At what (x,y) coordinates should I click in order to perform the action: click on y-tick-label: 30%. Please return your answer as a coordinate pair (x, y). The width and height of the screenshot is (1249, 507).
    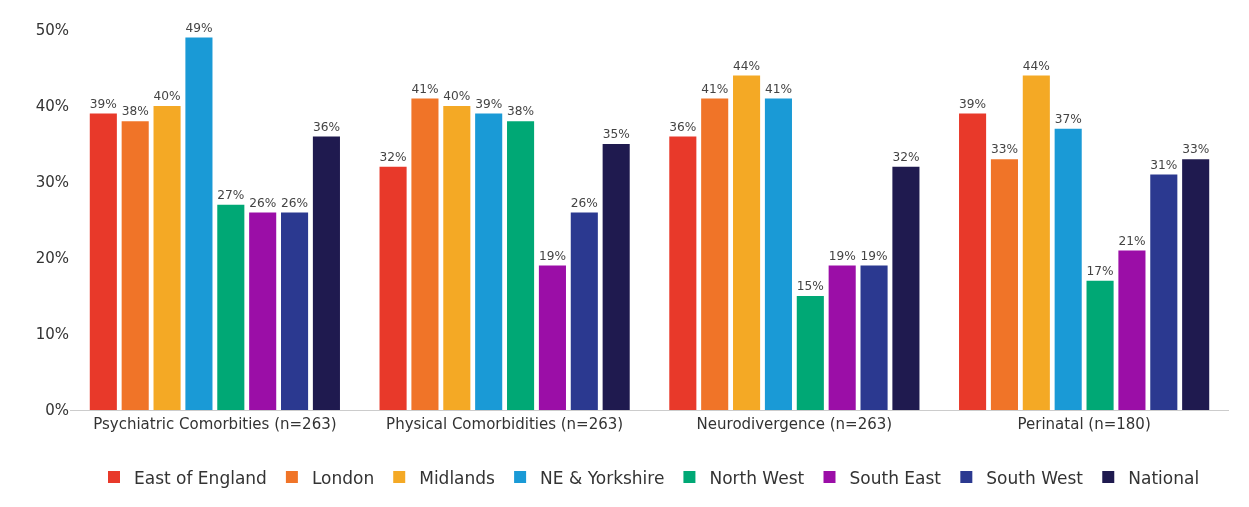
    Looking at the image, I should click on (52, 182).